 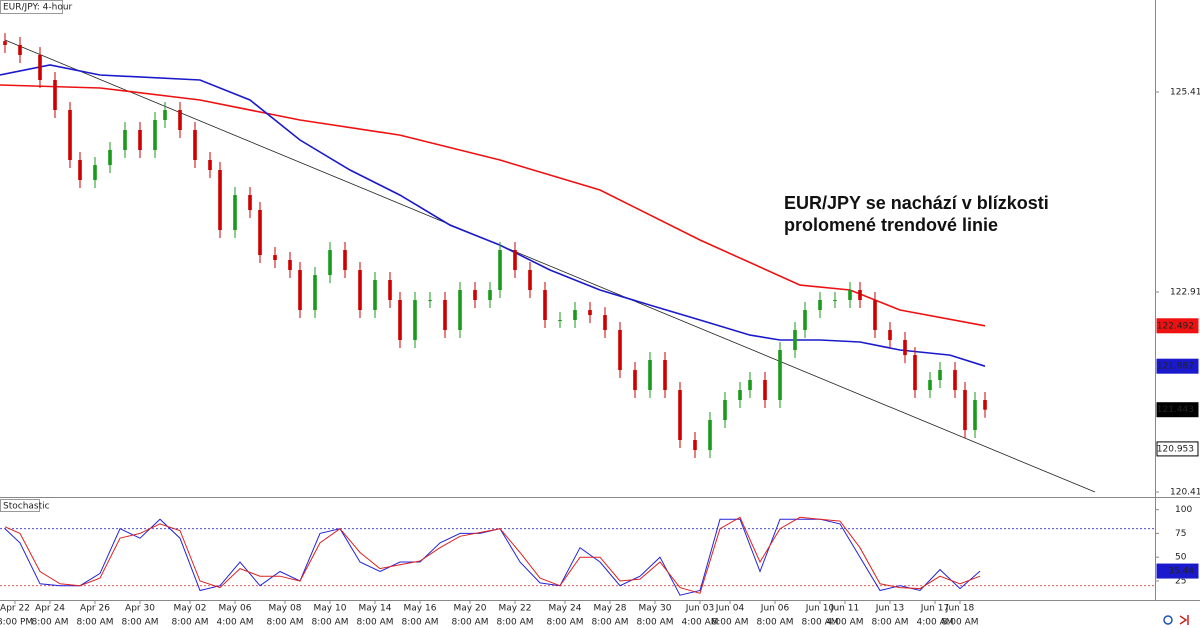 I want to click on x-tick-label: Jun 03, so click(x=699, y=609).